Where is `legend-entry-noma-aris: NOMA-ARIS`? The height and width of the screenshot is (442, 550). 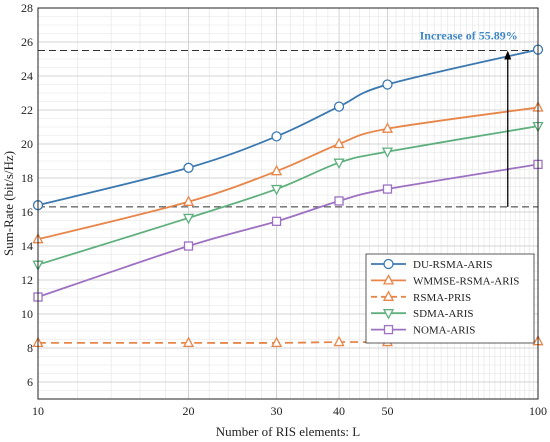 legend-entry-noma-aris: NOMA-ARIS is located at coordinates (423, 331).